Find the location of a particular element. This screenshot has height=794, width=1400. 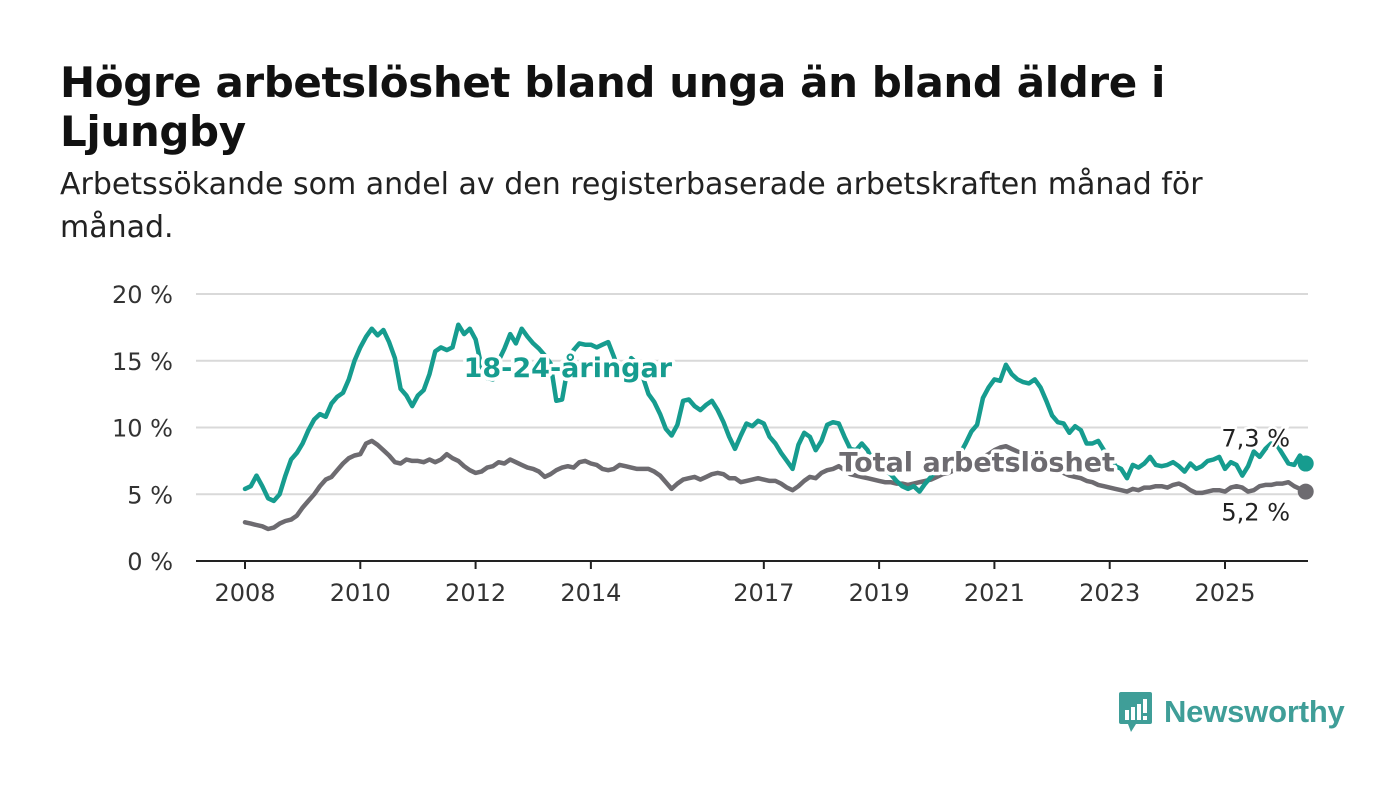

newsworthy-logo: Newsworthy is located at coordinates (1231, 712).